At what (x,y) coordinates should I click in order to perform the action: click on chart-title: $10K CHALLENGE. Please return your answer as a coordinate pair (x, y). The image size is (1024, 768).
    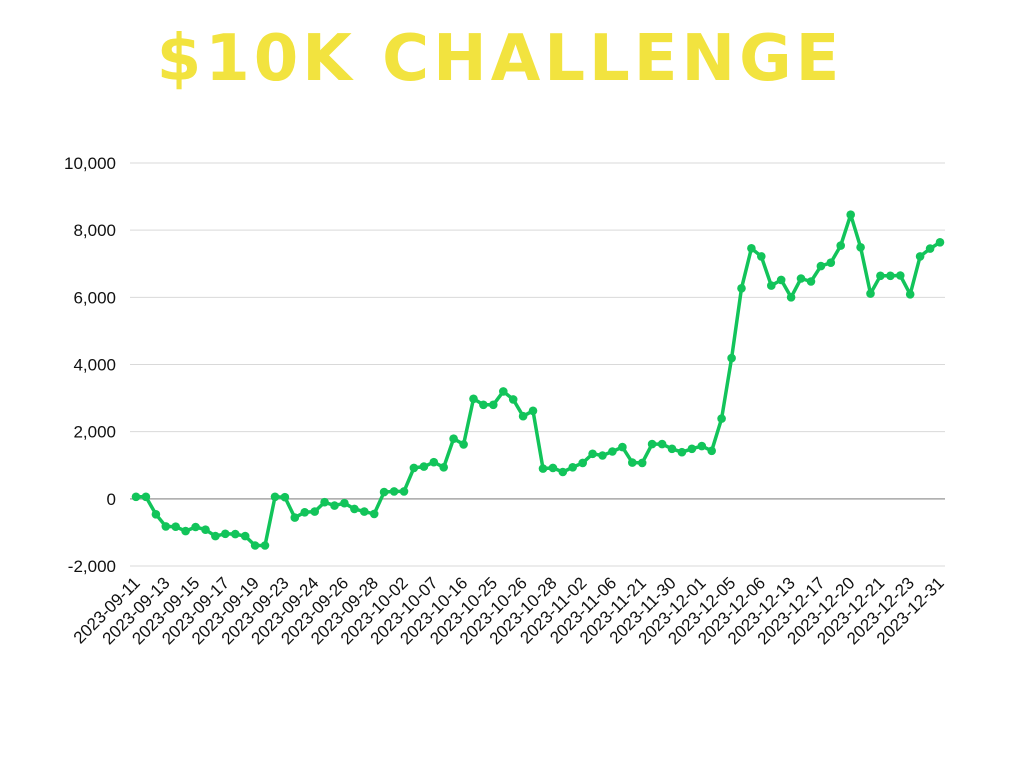
    Looking at the image, I should click on (500, 59).